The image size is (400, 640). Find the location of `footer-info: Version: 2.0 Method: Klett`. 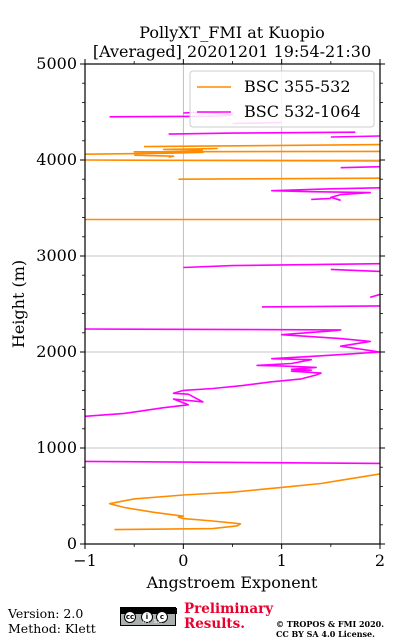

footer-info: Version: 2.0 Method: Klett is located at coordinates (52, 621).